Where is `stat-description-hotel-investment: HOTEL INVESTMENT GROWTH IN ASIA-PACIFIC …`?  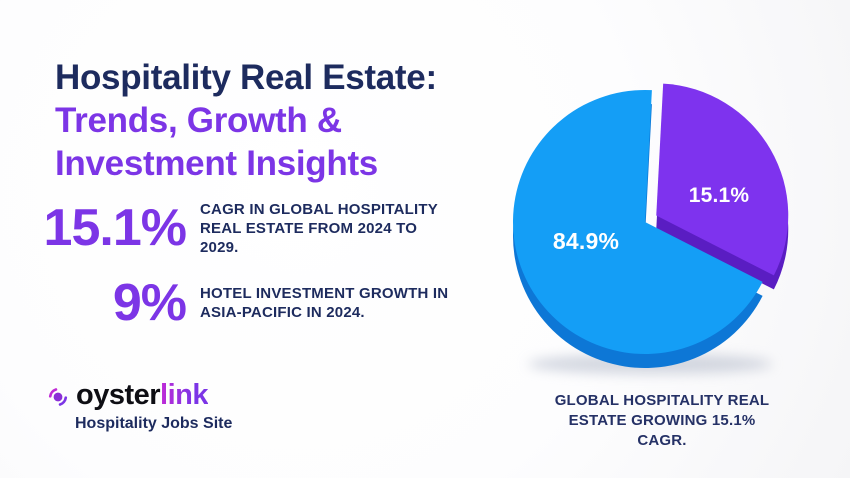
stat-description-hotel-investment: HOTEL INVESTMENT GROWTH IN ASIA-PACIFIC … is located at coordinates (324, 303).